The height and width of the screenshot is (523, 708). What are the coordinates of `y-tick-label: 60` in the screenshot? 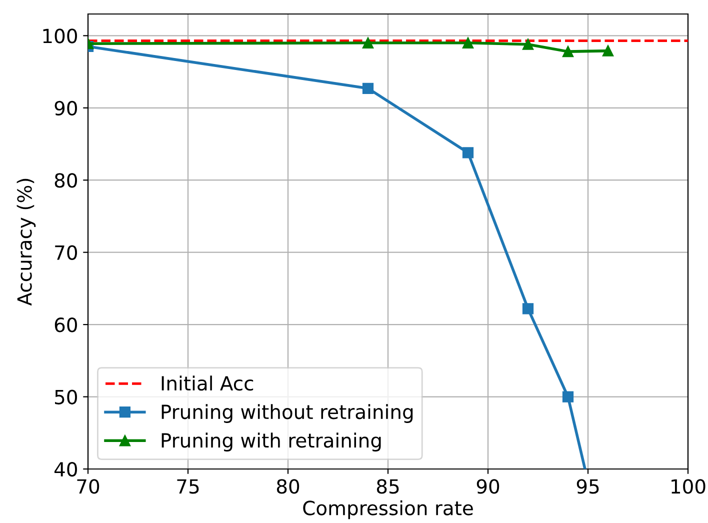 It's located at (65, 325).